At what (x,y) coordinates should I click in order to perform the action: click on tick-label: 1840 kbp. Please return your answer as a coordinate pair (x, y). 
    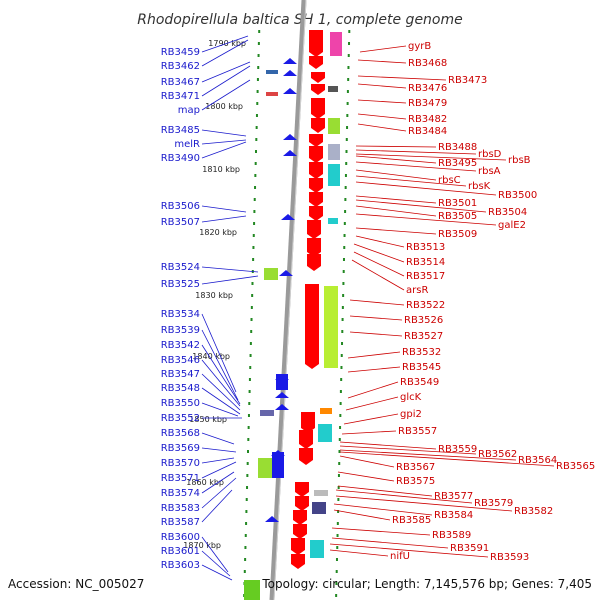
    Looking at the image, I should click on (211, 356).